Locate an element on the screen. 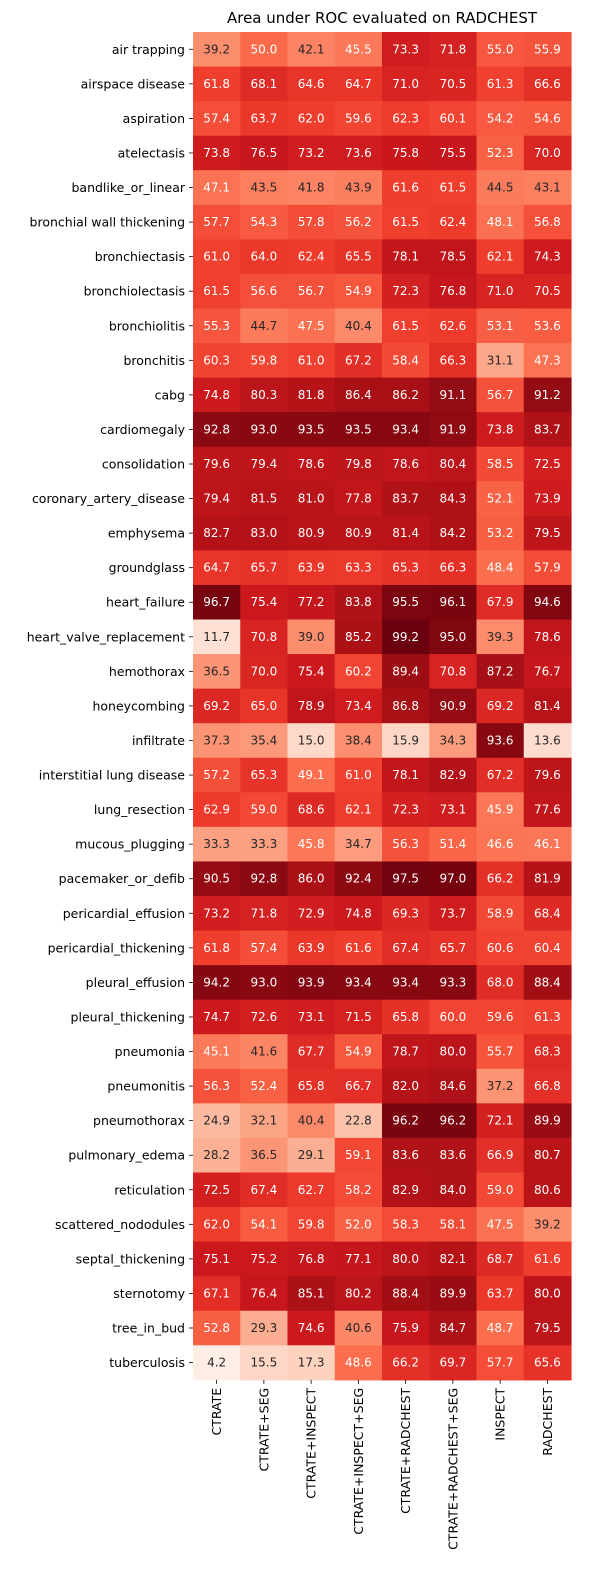 The image size is (590, 1590). cell-value-label: 77.8 is located at coordinates (358, 499).